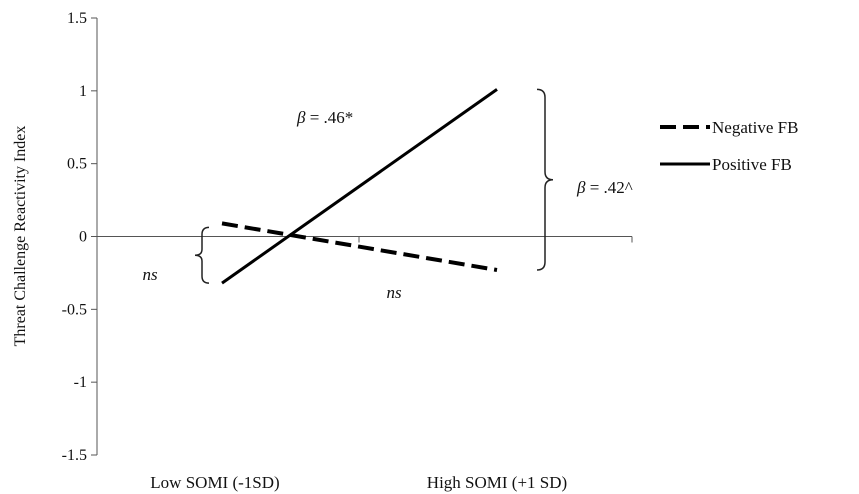  I want to click on positive-slope-annotation: β = .46*, so click(324, 117).